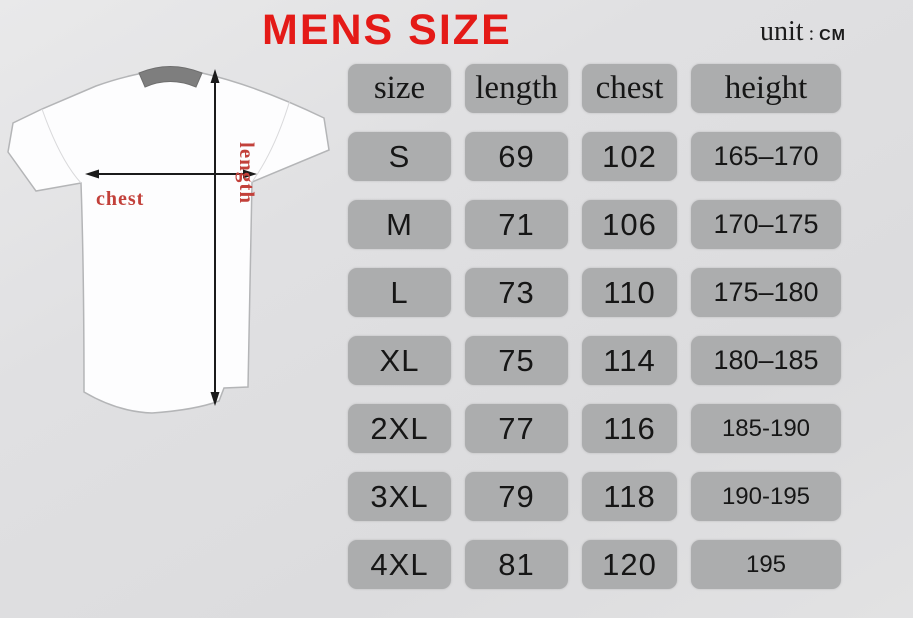 The width and height of the screenshot is (913, 618). I want to click on cell-height: 195, so click(766, 564).